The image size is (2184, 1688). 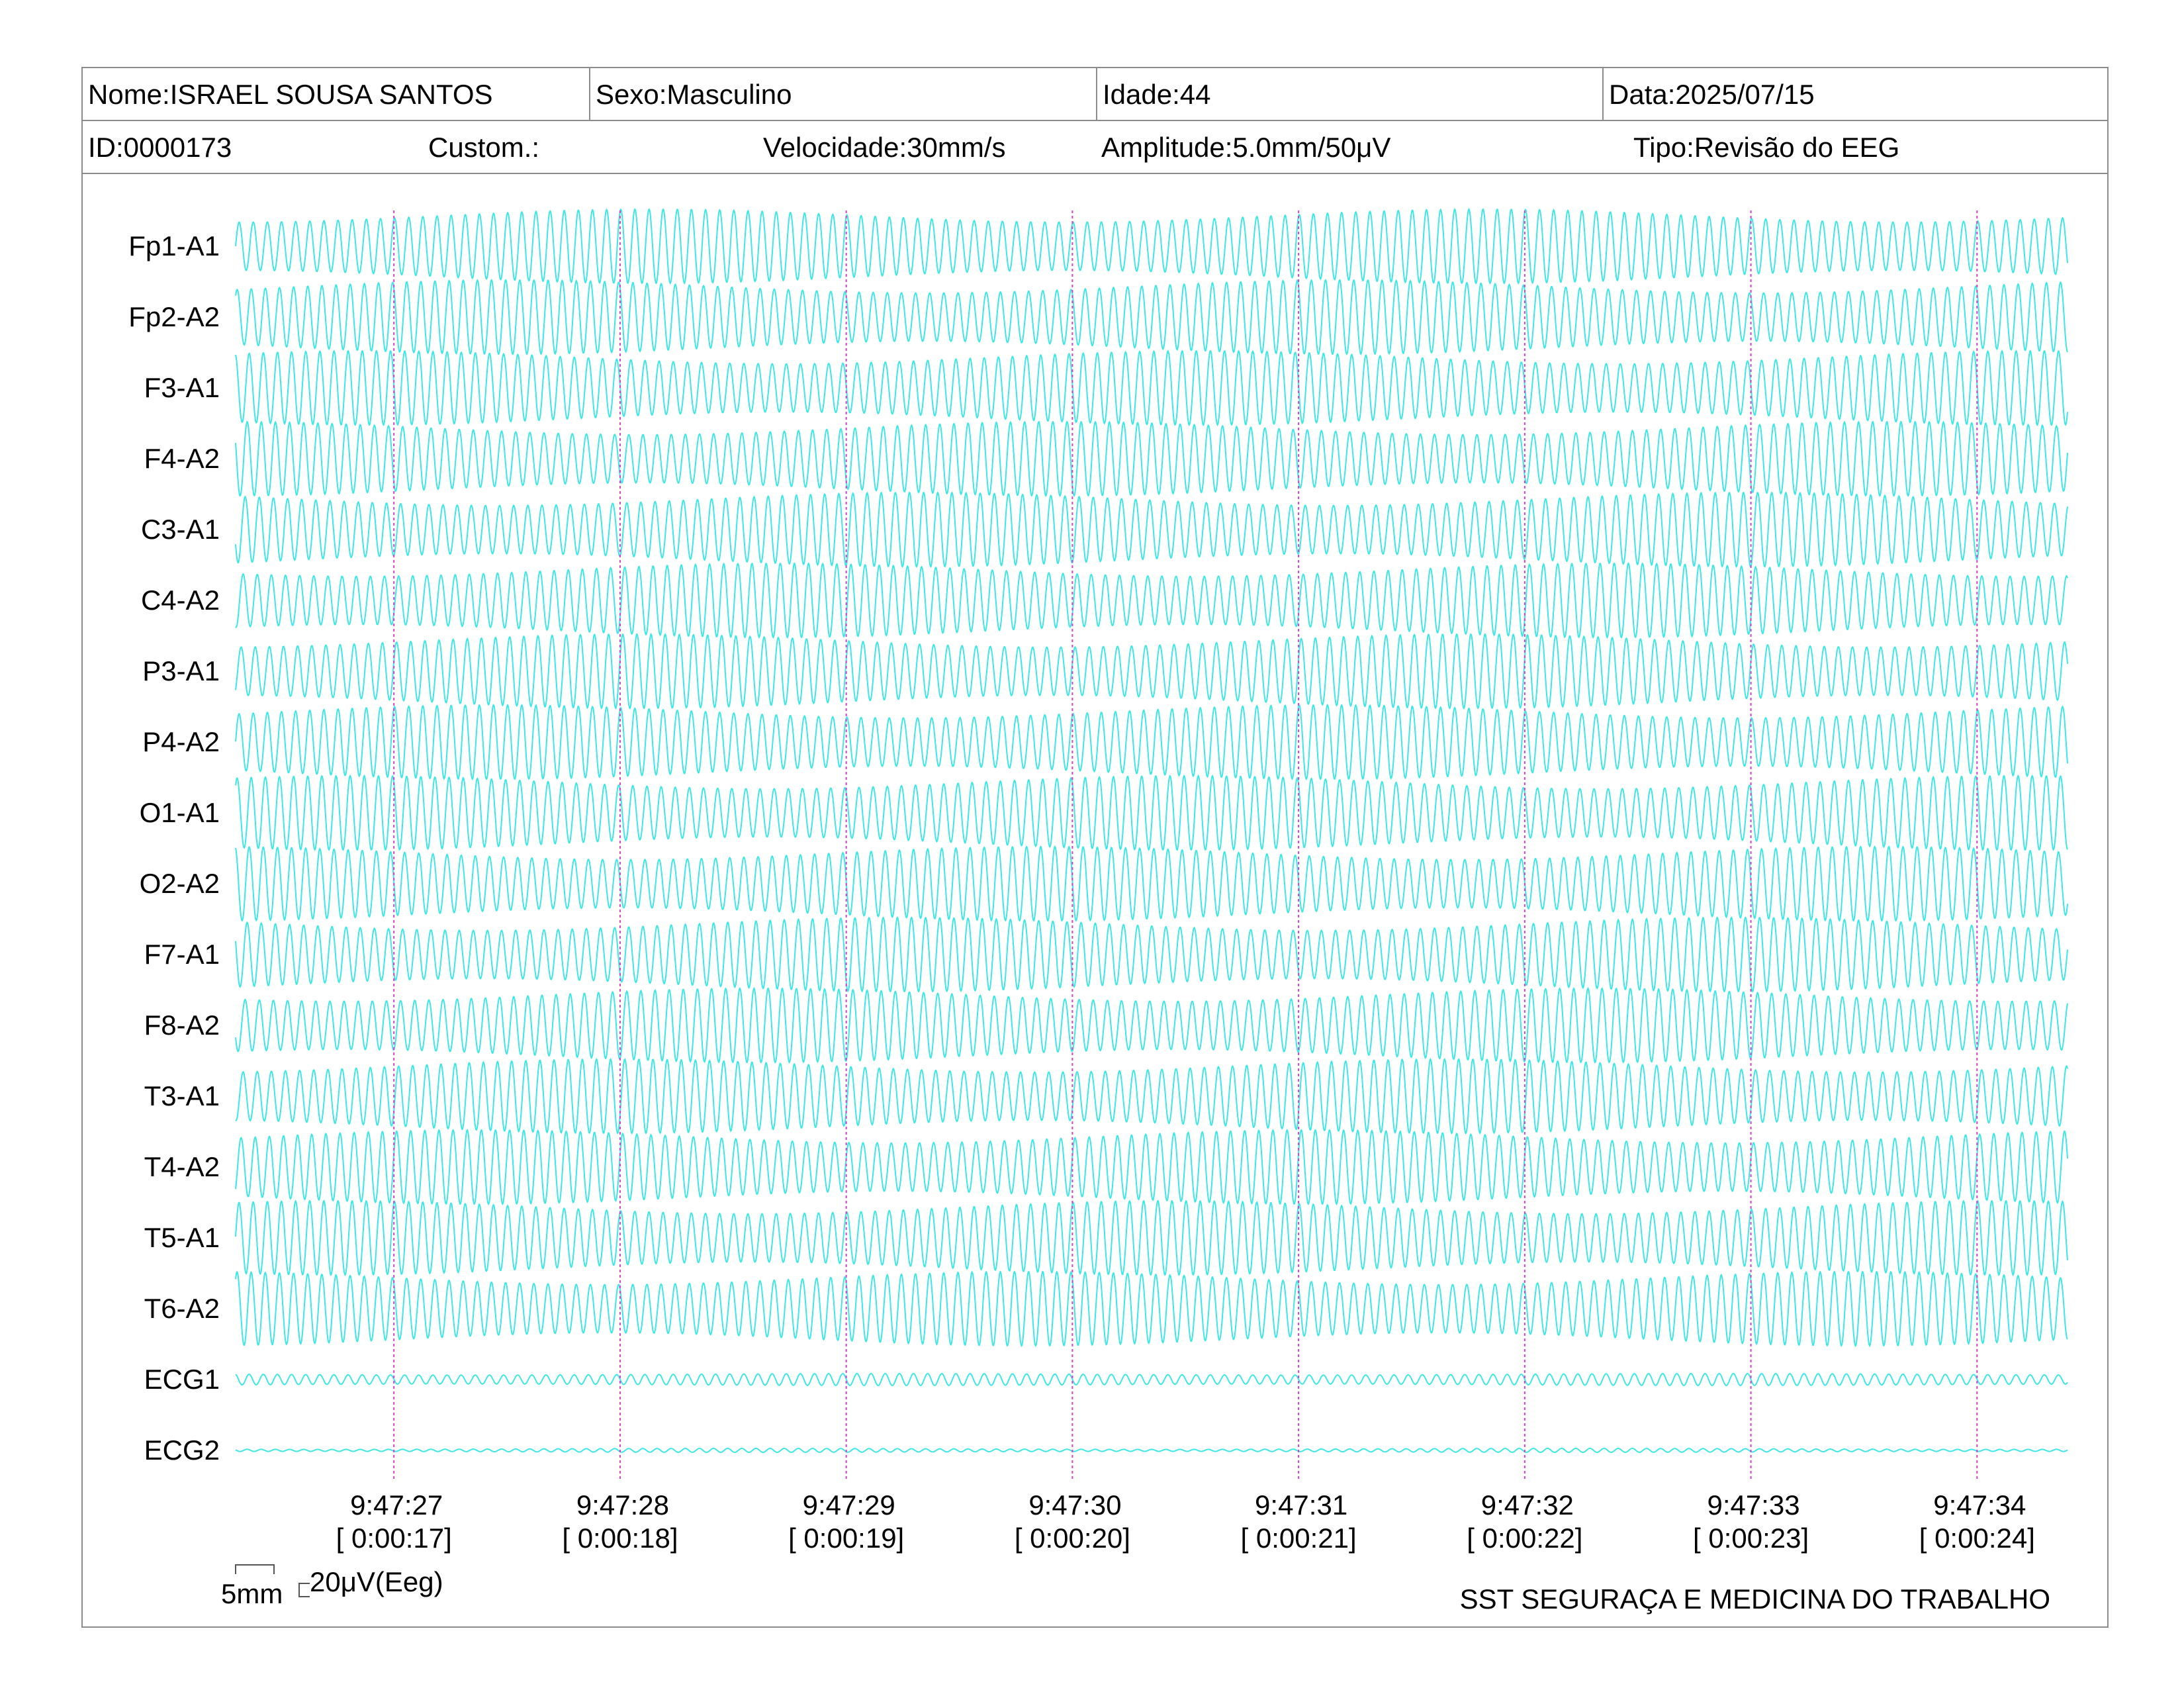 I want to click on channel-label-t6-a2: T6-A2, so click(x=182, y=1308).